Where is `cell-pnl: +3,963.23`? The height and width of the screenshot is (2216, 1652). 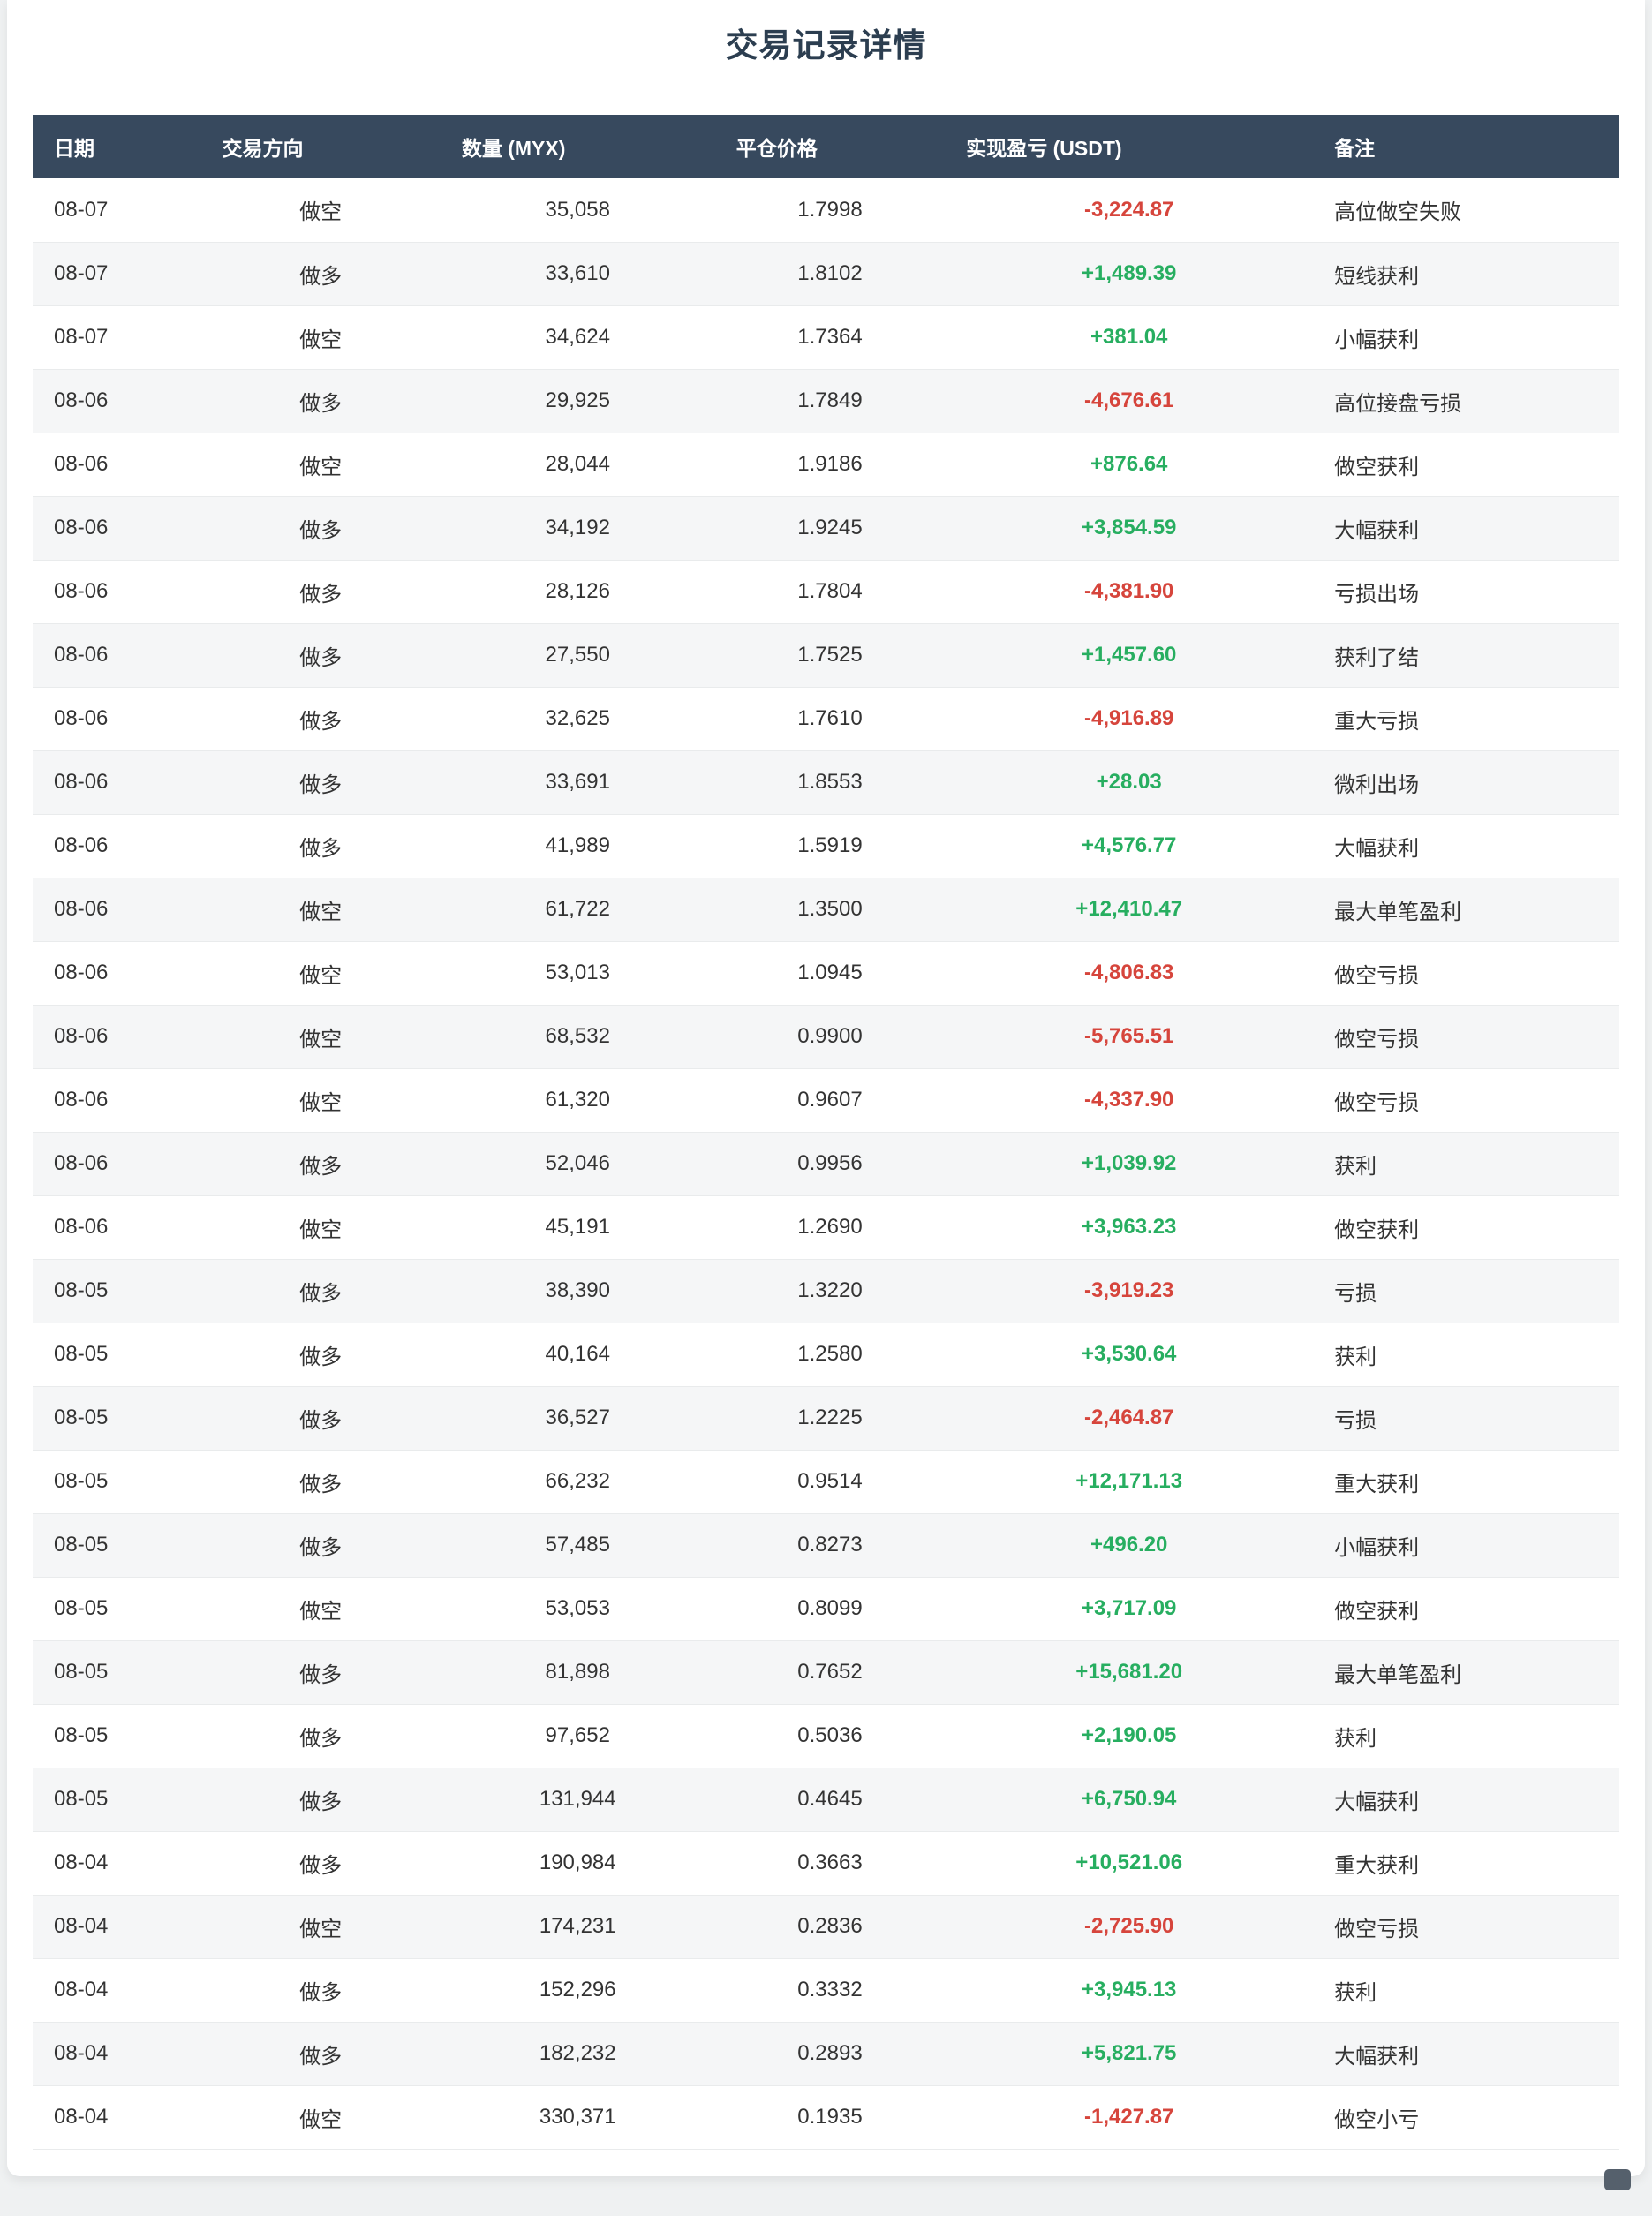 cell-pnl: +3,963.23 is located at coordinates (1129, 1227).